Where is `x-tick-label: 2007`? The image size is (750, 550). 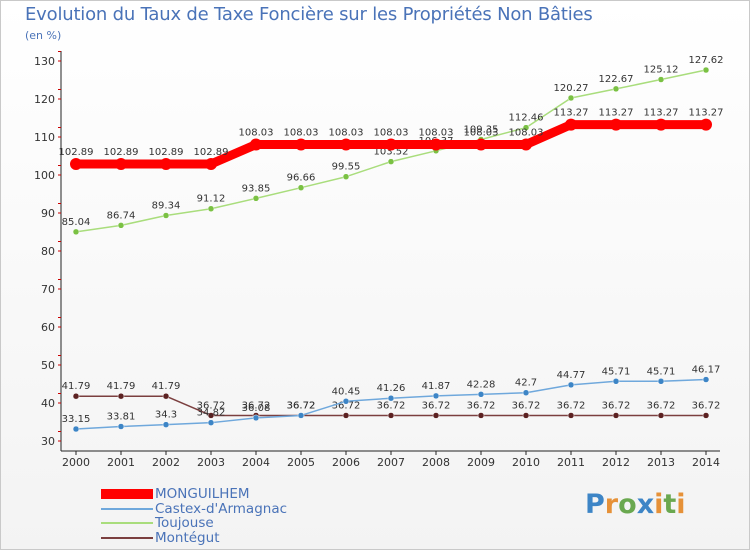
x-tick-label: 2007 is located at coordinates (391, 462).